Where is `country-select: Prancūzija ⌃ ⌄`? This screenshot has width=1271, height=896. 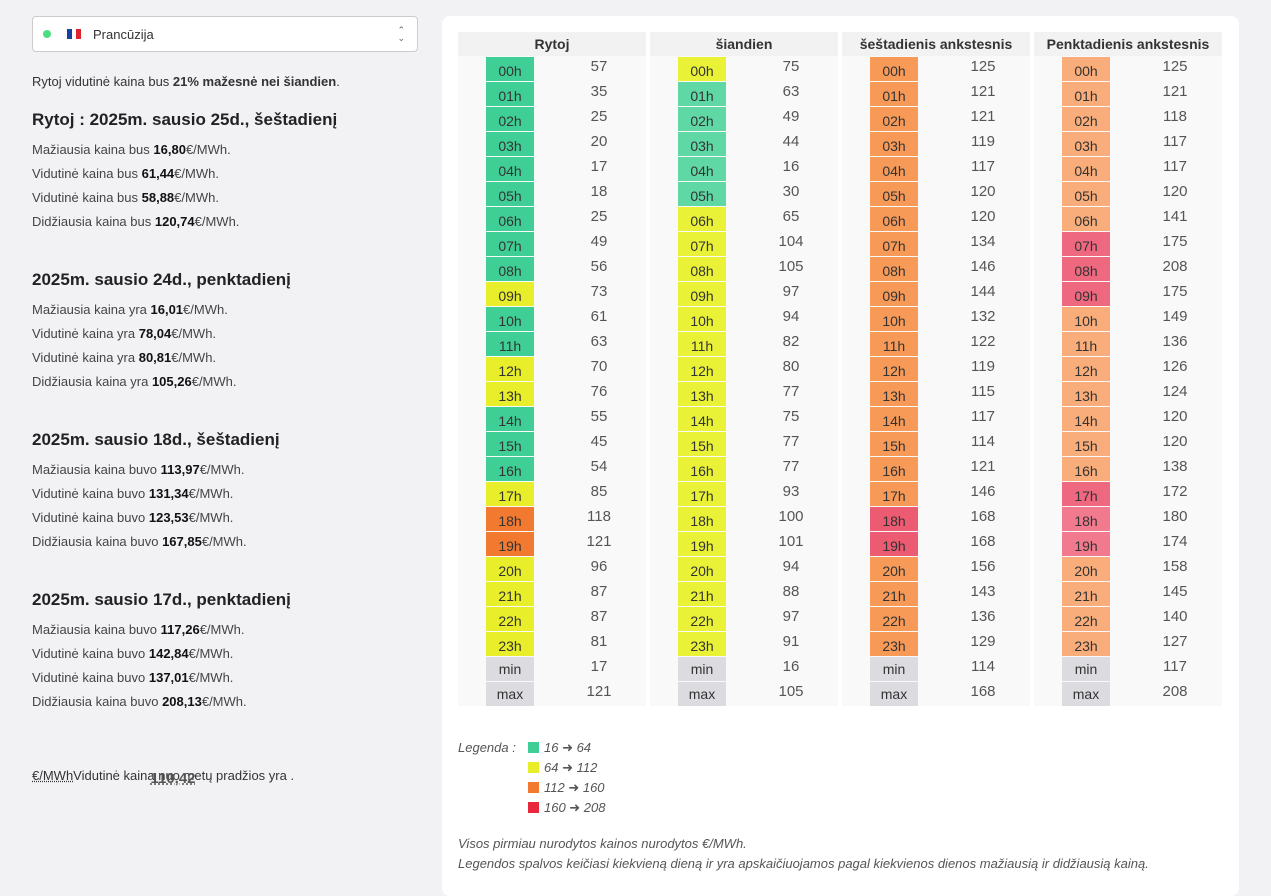
country-select: Prancūzija ⌃ ⌄ is located at coordinates (225, 34).